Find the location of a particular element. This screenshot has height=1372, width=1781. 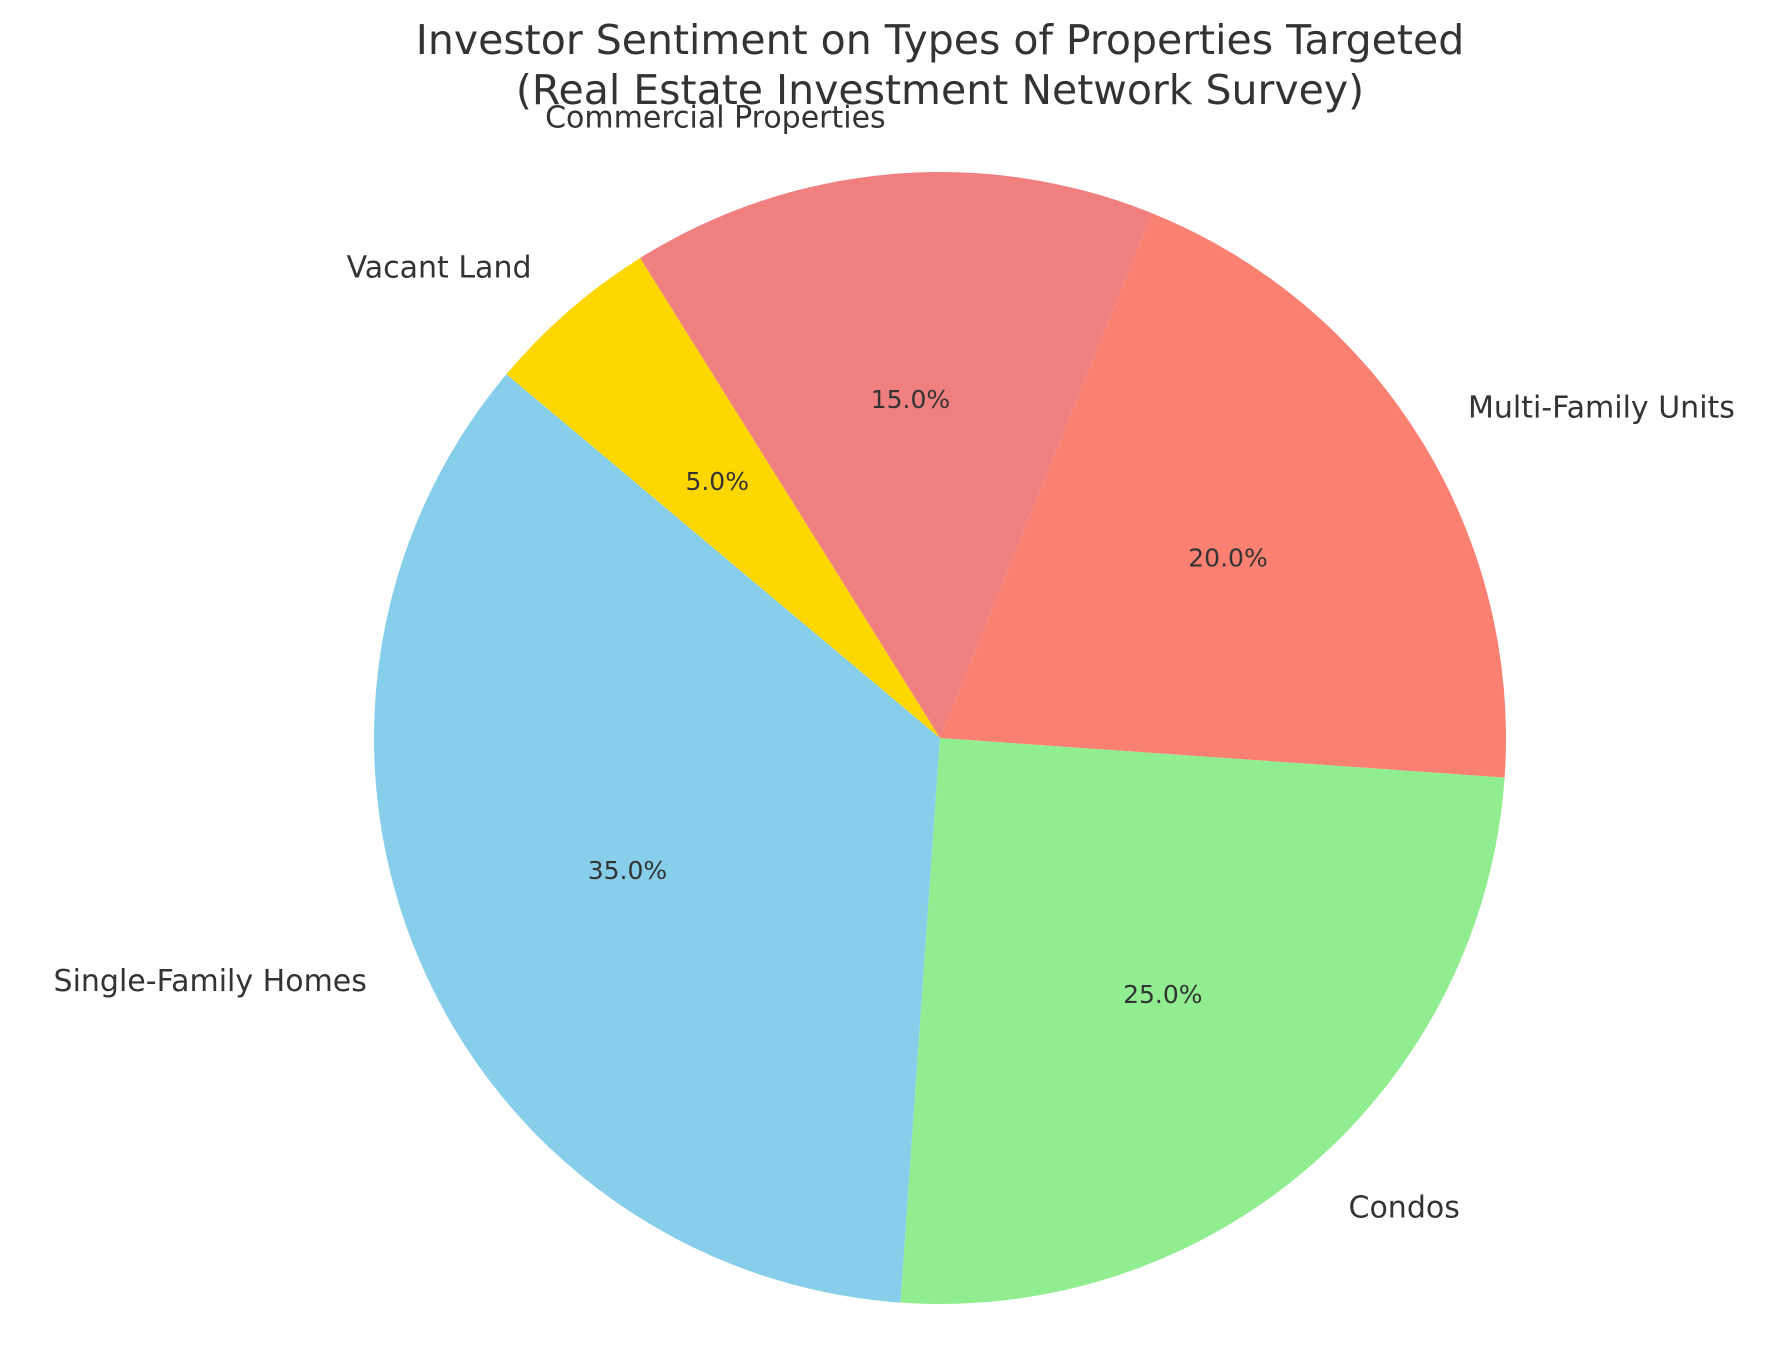

pie-slice-commercial-properties is located at coordinates (896, 454).